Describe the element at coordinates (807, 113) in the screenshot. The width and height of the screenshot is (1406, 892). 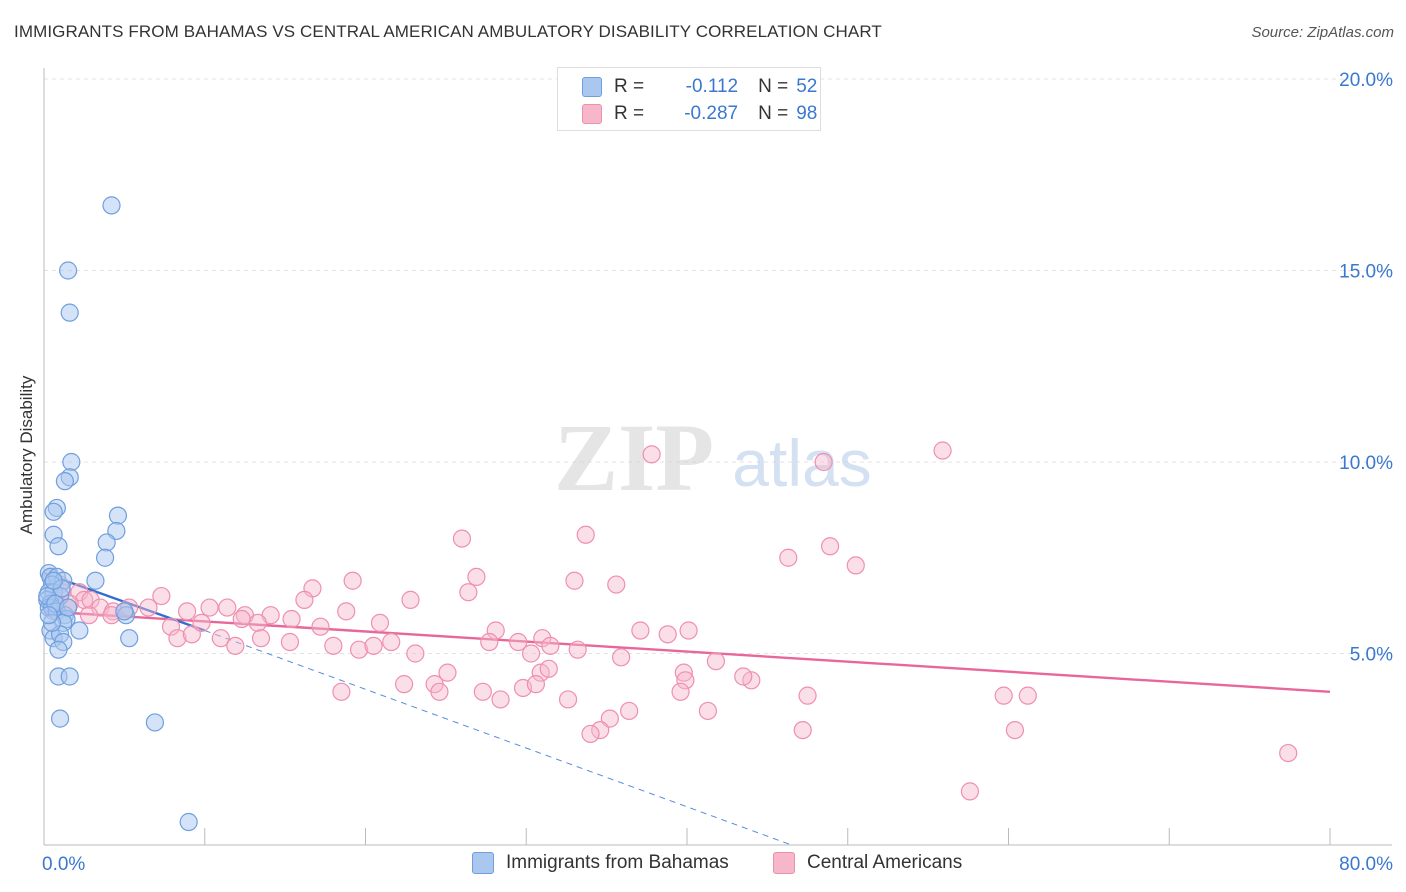
I see `legend-n-value: 98` at that location.